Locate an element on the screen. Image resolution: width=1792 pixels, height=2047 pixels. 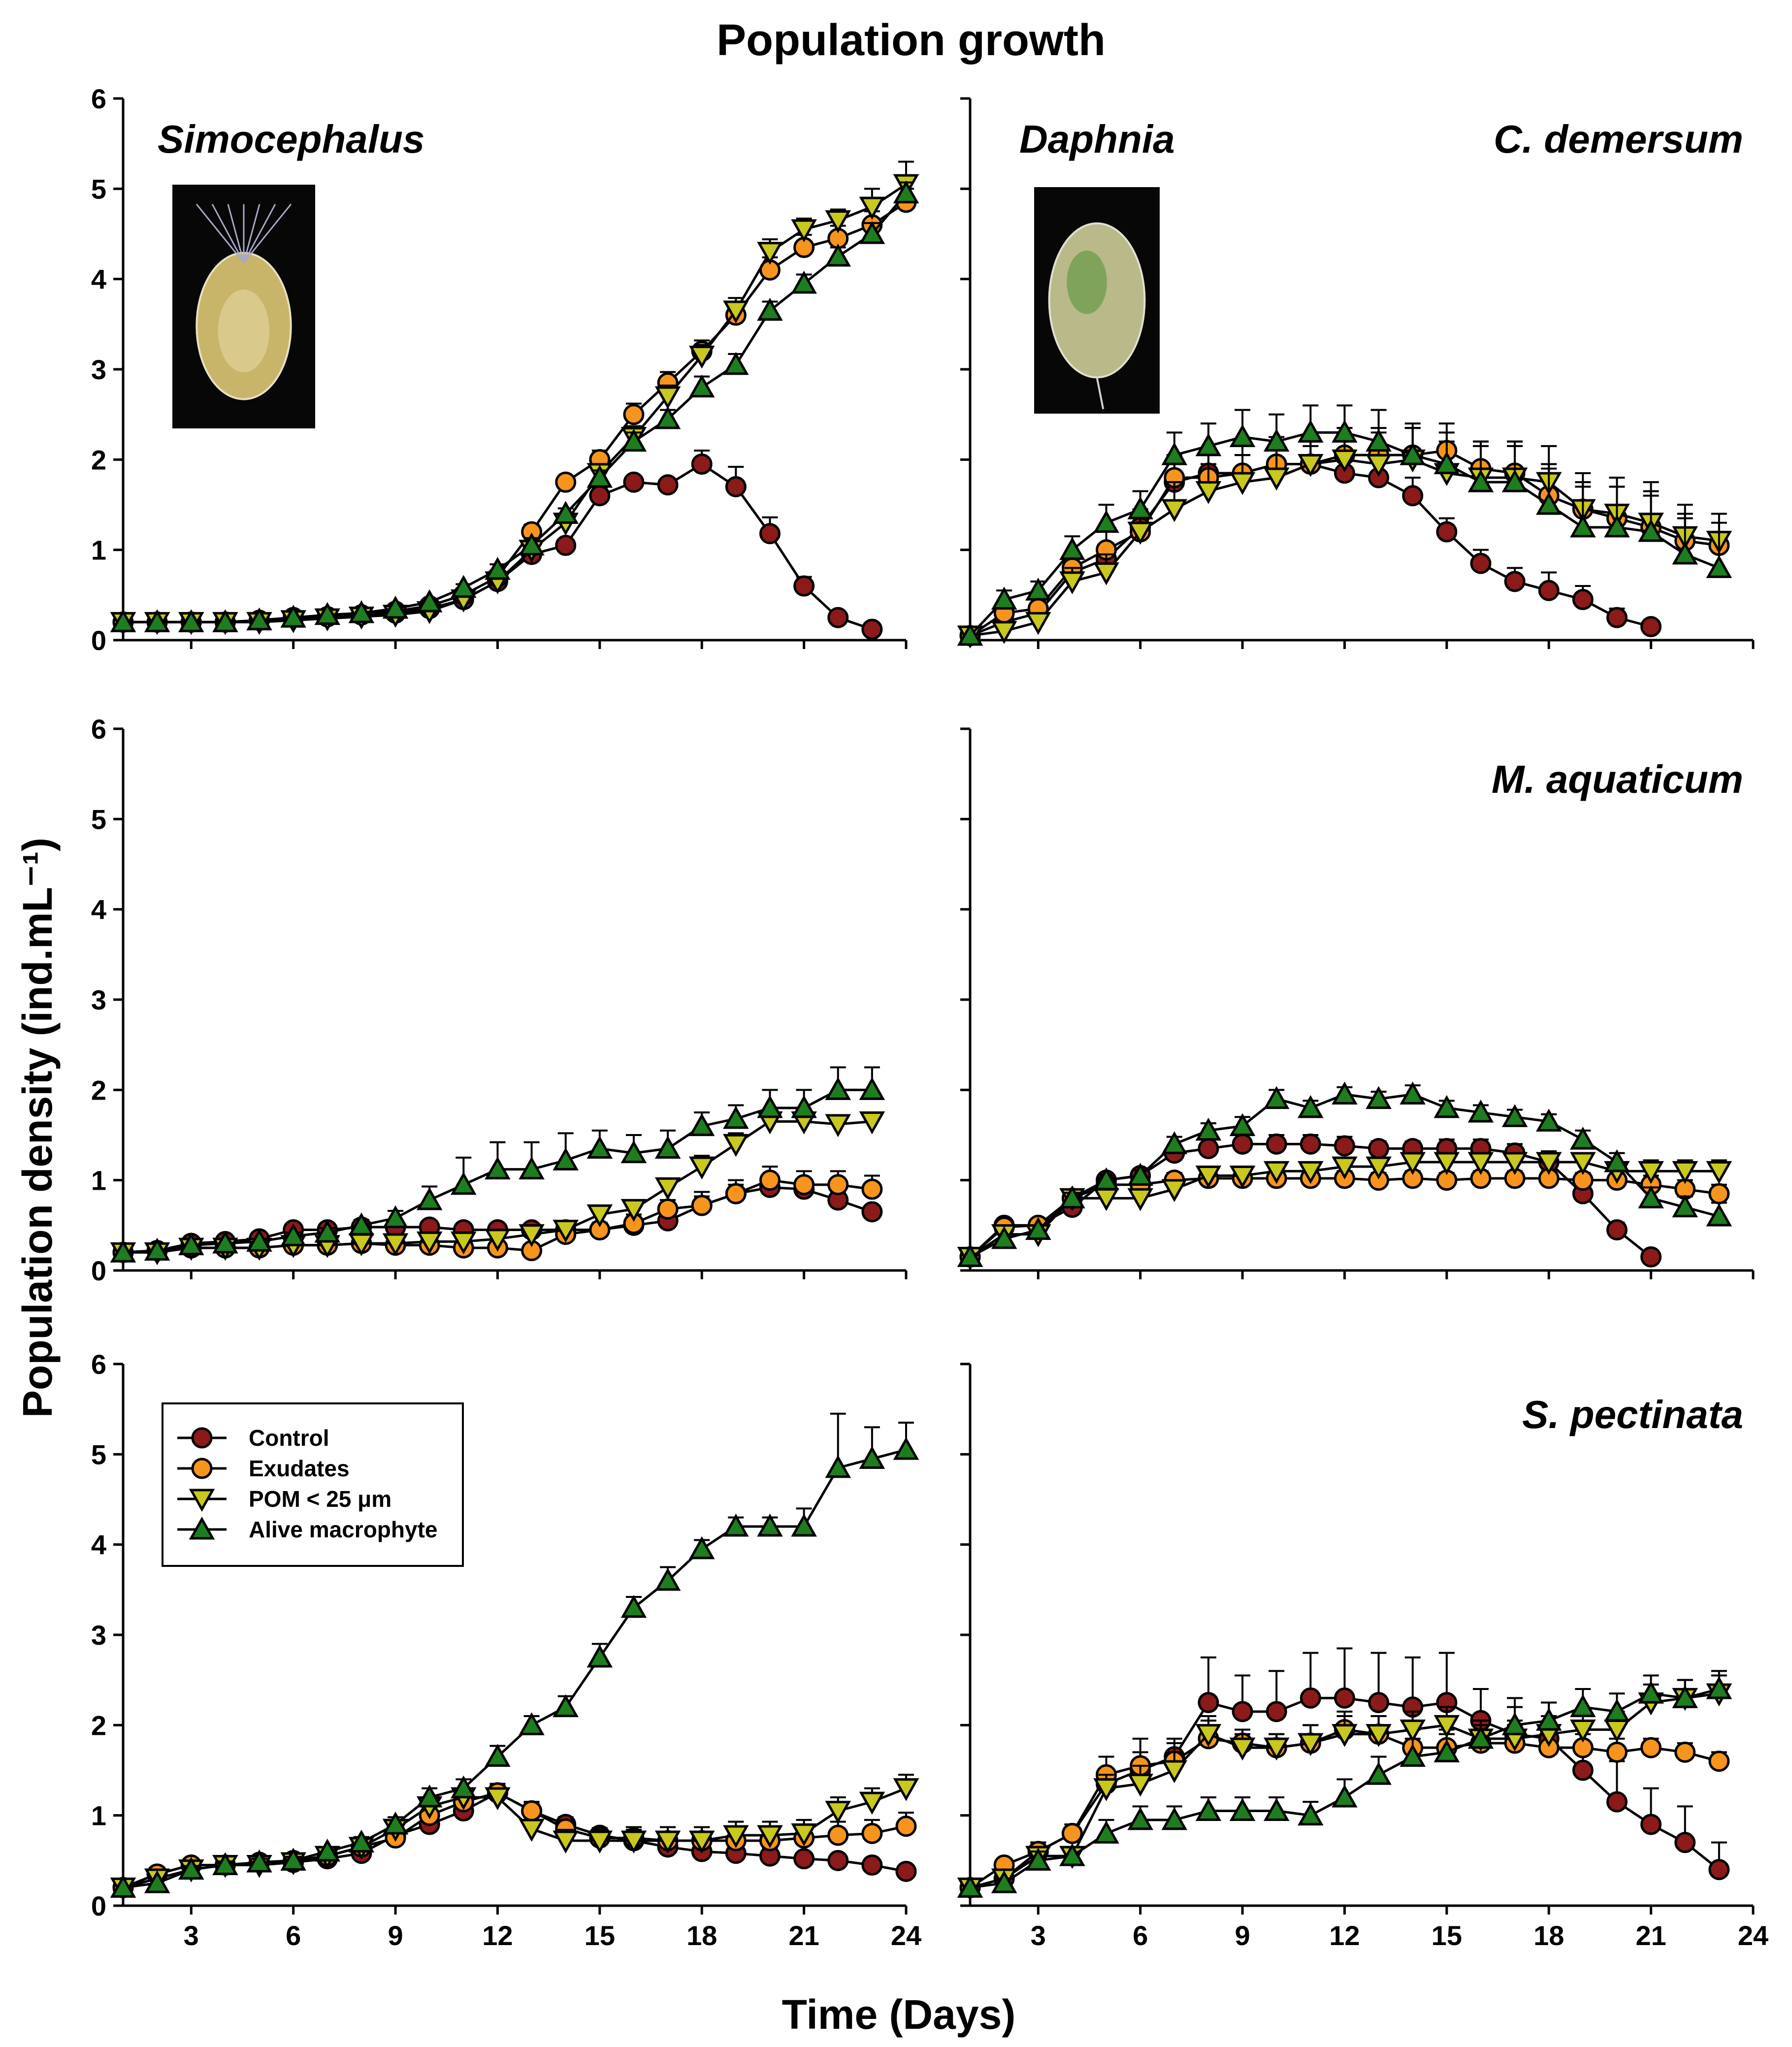
organism-spine is located at coordinates (1101, 393).